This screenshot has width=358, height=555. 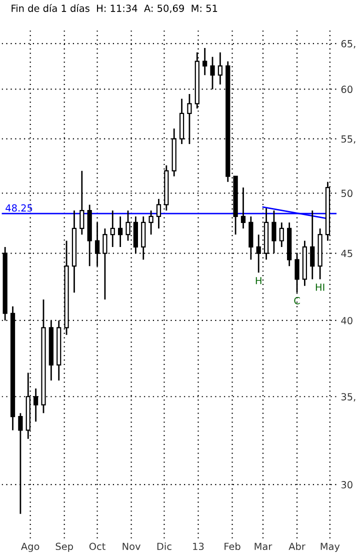 What do you see at coordinates (346, 320) in the screenshot?
I see `y-tick-label: 40` at bounding box center [346, 320].